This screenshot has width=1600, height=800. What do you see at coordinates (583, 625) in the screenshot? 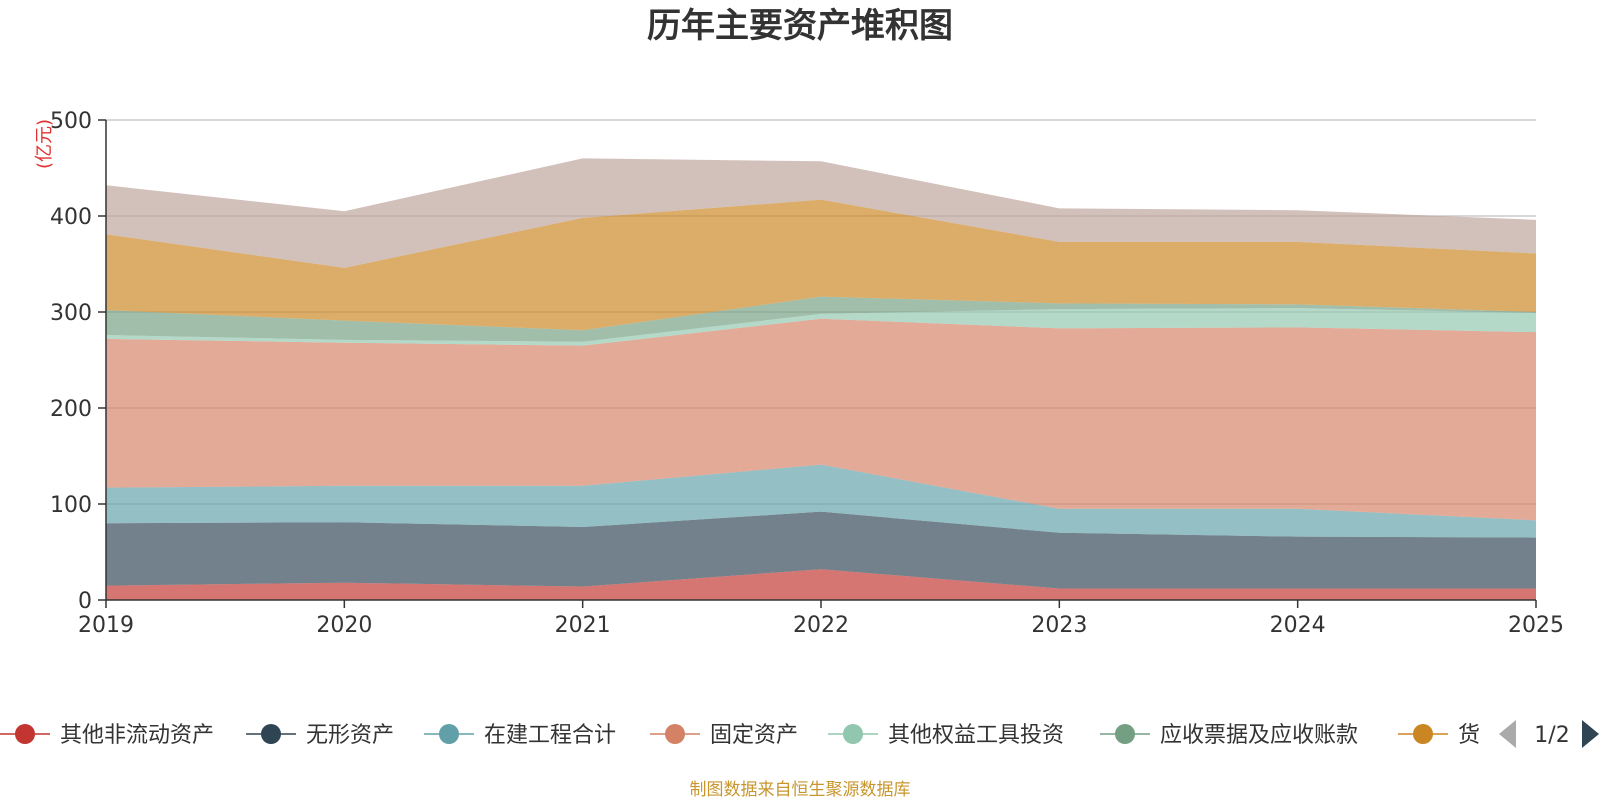
I see `x-tick-label: 2021` at bounding box center [583, 625].